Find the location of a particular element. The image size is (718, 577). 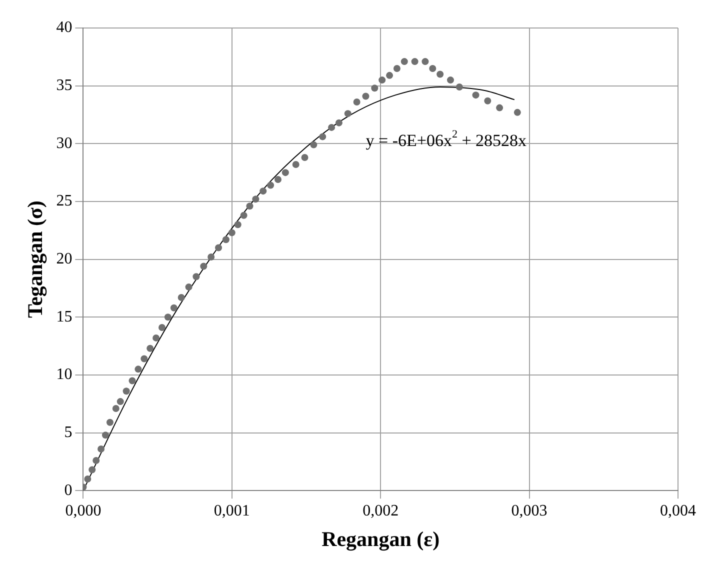

y-axis-title: Tegangan (σ) is located at coordinates (35, 259).